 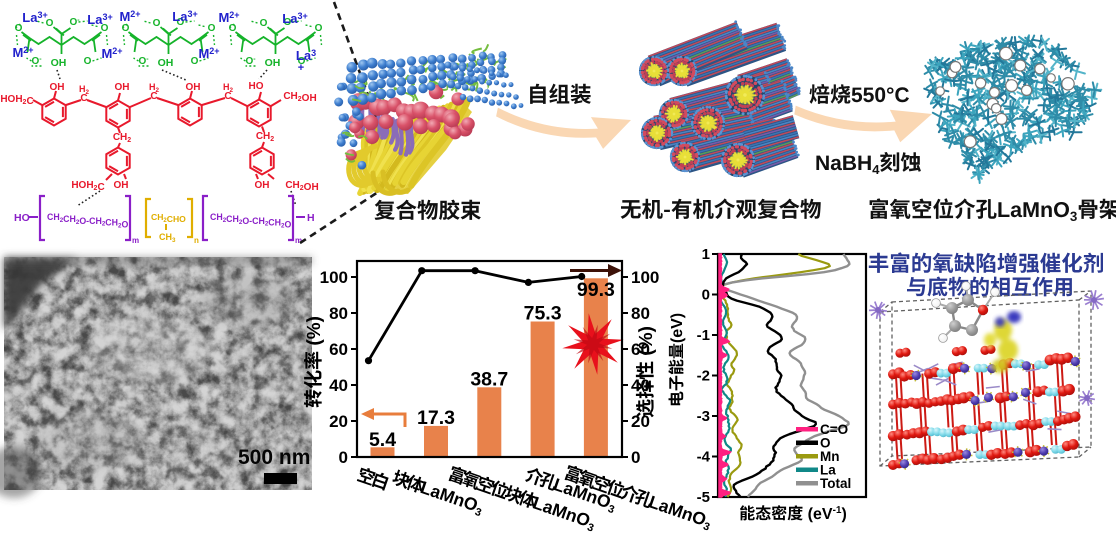 What do you see at coordinates (135, 240) in the screenshot?
I see `svg-text: m` at bounding box center [135, 240].